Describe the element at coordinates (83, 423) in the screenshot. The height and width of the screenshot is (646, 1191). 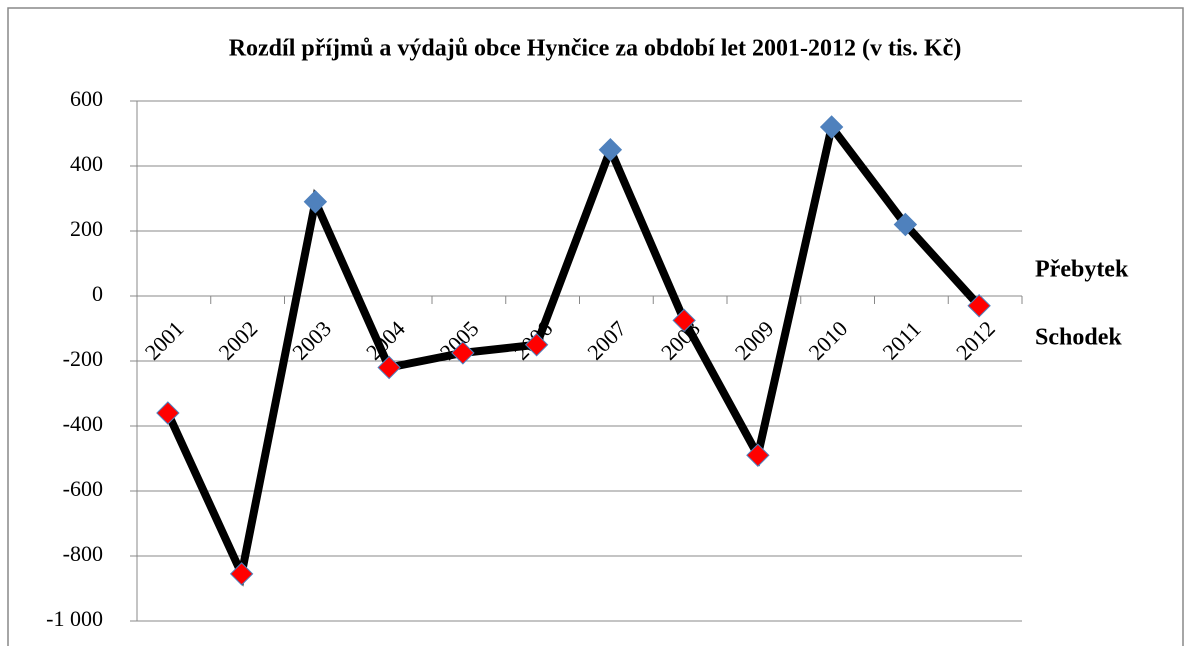
I see `y-tick-label: -400` at that location.